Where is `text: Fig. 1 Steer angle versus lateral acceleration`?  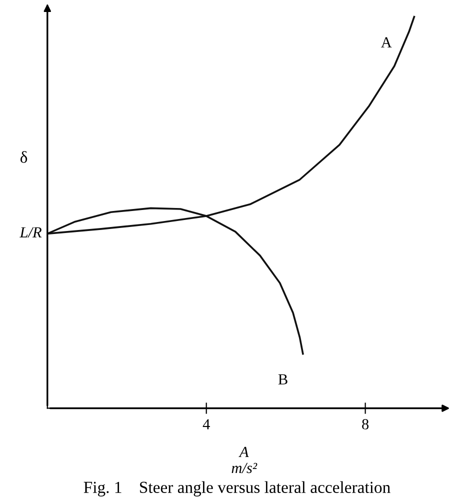
text: Fig. 1 Steer angle versus lateral acceleration is located at coordinates (237, 488).